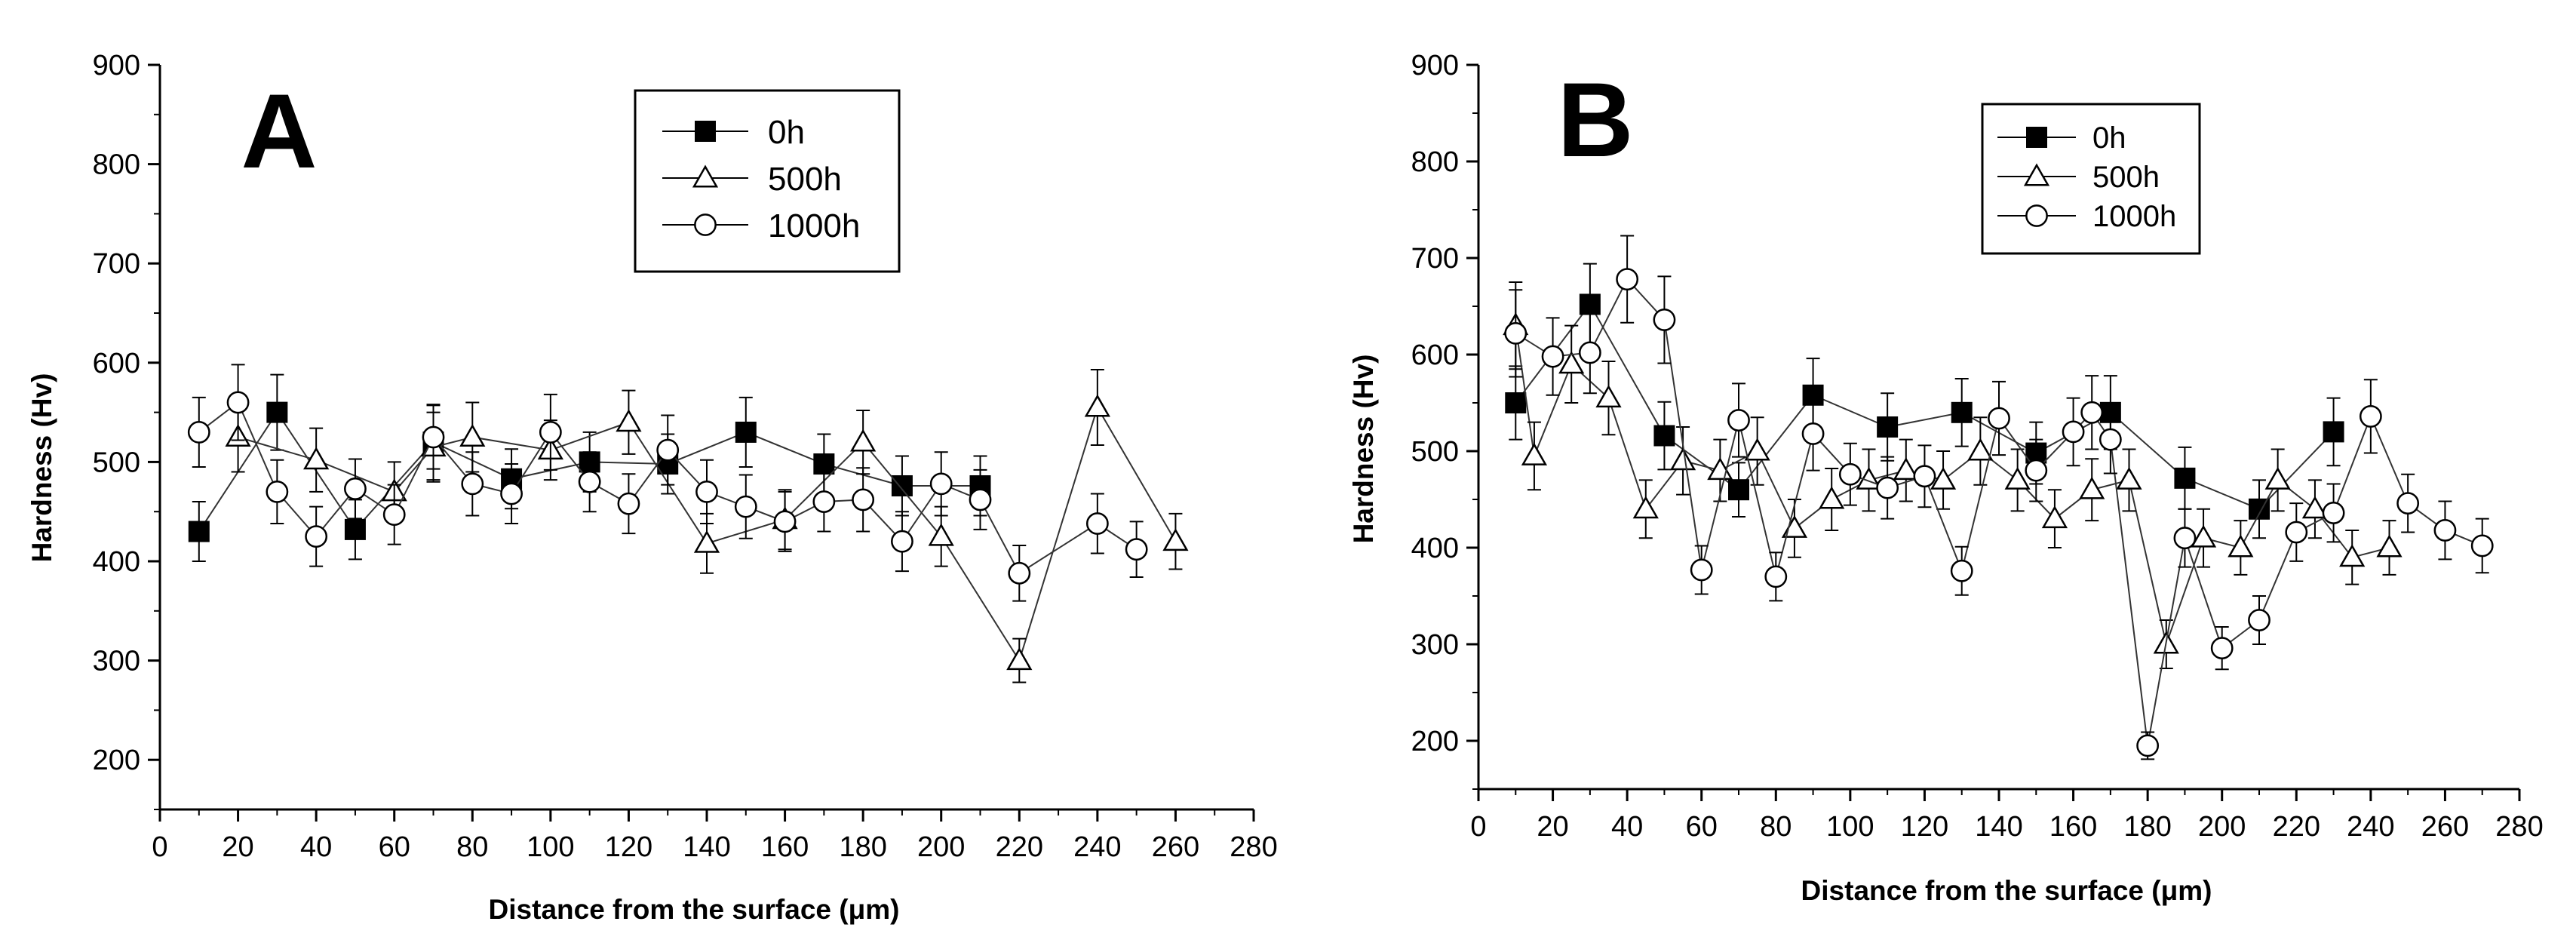 Image resolution: width=2576 pixels, height=943 pixels. What do you see at coordinates (814, 225) in the screenshot?
I see `legend-label-1000h: 1000h` at bounding box center [814, 225].